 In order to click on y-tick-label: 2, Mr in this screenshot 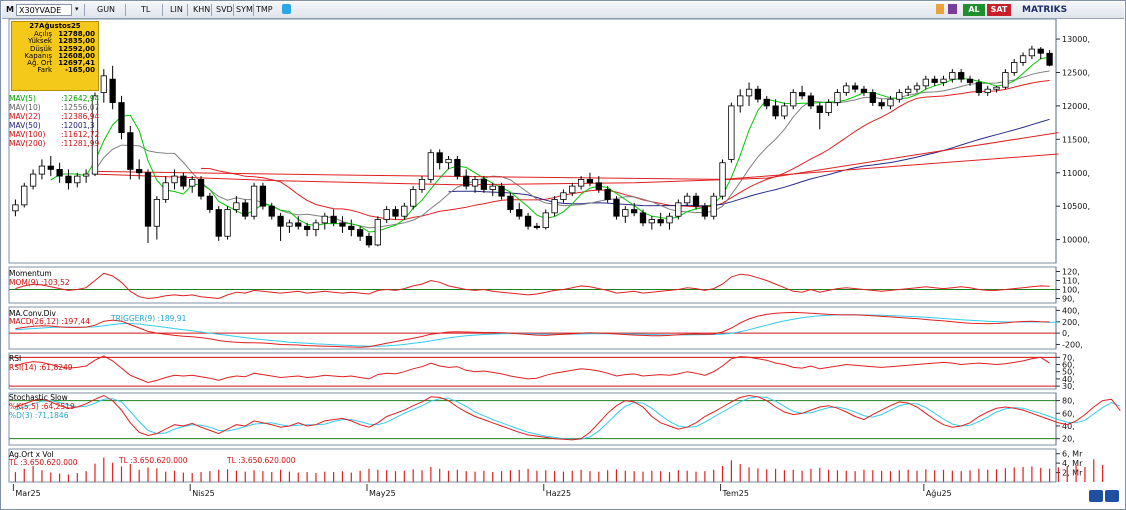, I will do `click(1072, 473)`.